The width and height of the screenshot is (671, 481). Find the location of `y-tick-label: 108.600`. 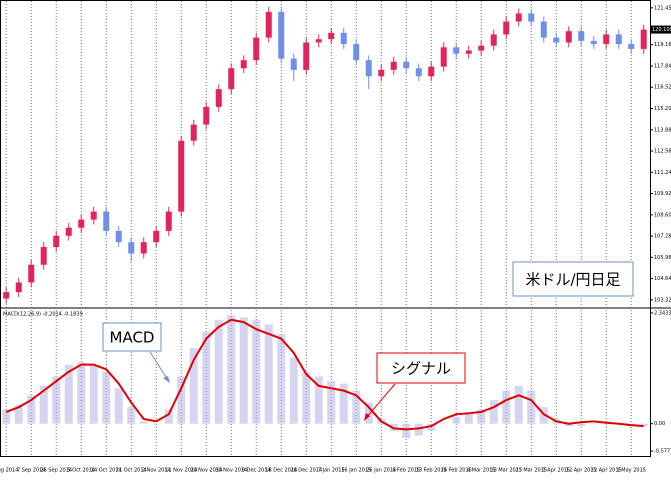

y-tick-label: 108.600 is located at coordinates (662, 215).